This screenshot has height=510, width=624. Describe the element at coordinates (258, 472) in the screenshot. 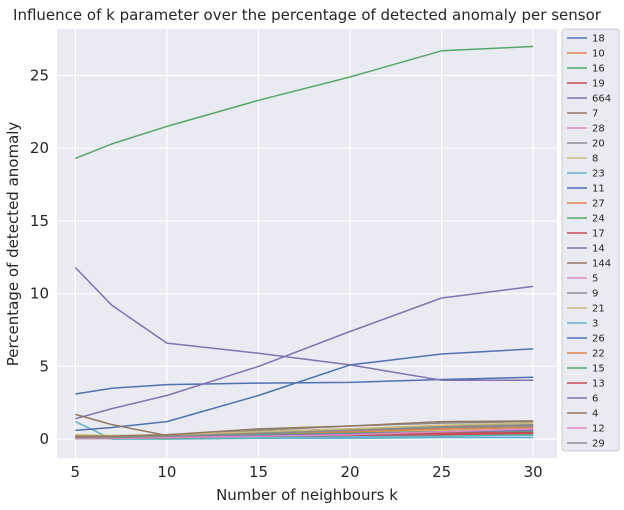

I see `x-tick-label: 15` at that location.